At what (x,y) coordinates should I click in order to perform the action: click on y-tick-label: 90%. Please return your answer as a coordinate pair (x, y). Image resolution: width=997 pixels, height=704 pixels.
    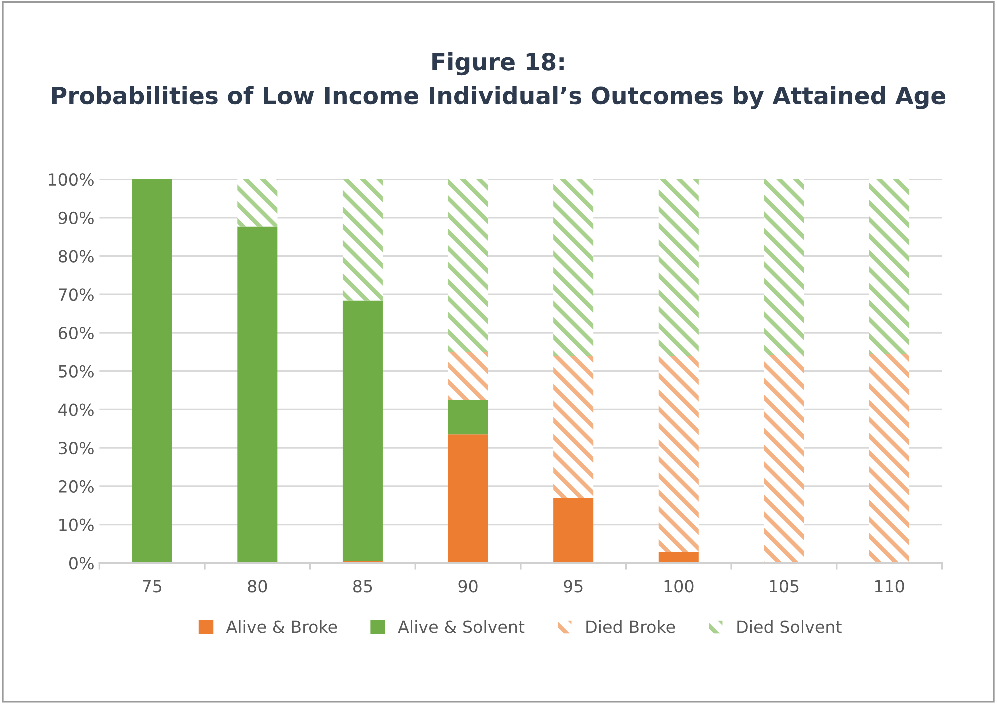
    Looking at the image, I should click on (76, 218).